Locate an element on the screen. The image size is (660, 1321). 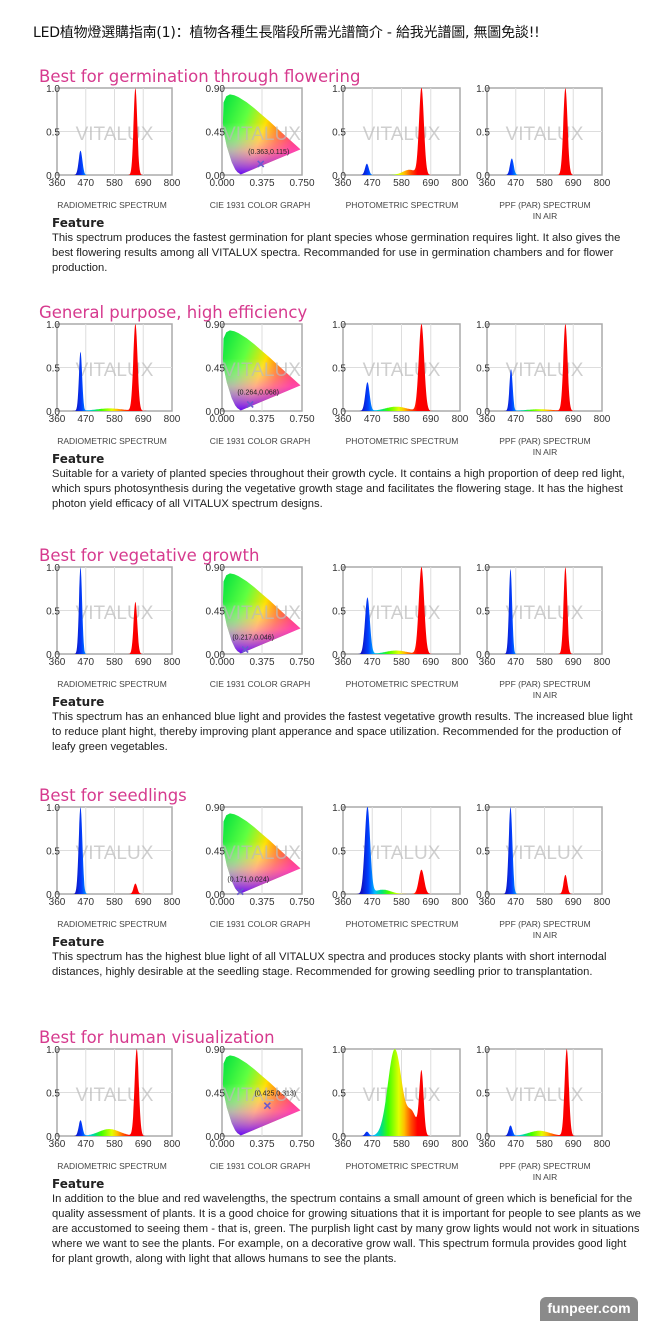
x-tick-label: 0.375 is located at coordinates (261, 902).